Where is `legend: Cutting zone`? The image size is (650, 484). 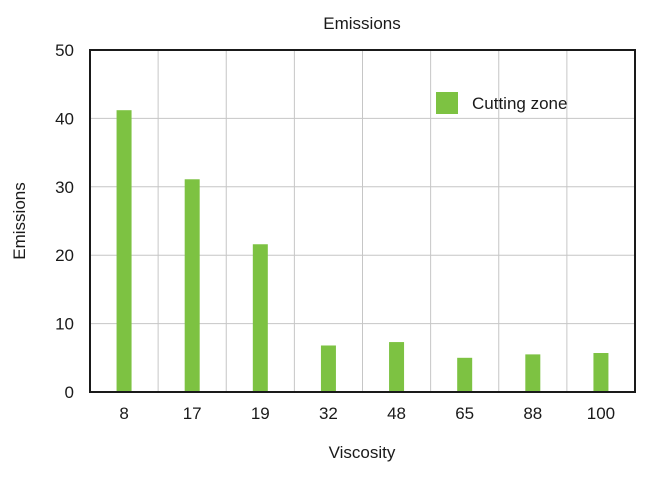 legend: Cutting zone is located at coordinates (501, 103).